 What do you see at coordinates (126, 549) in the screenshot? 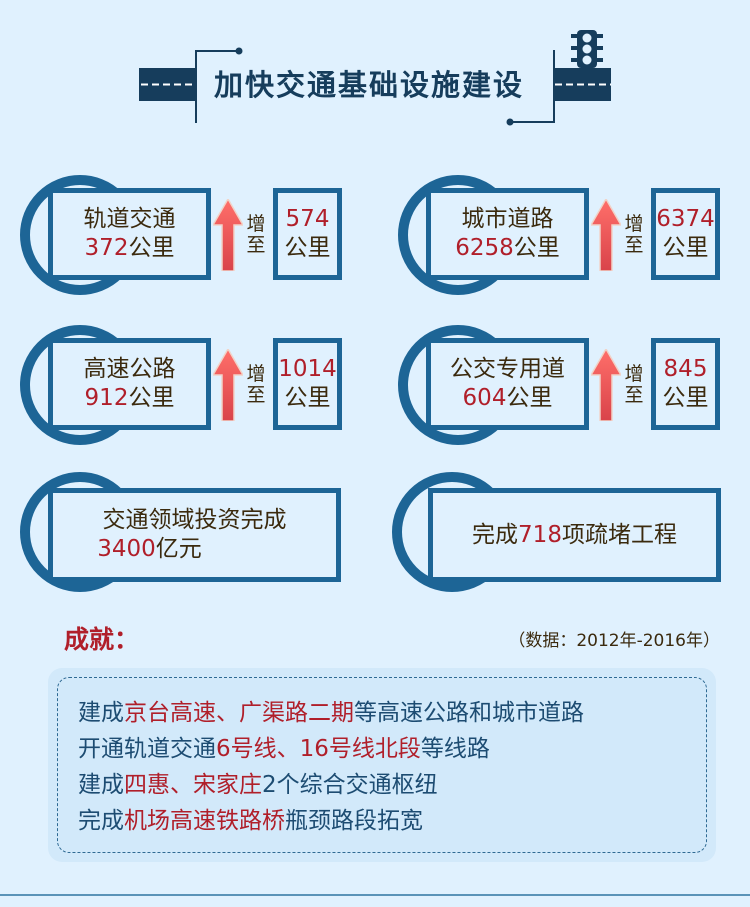
I see `investment-value: 3400` at bounding box center [126, 549].